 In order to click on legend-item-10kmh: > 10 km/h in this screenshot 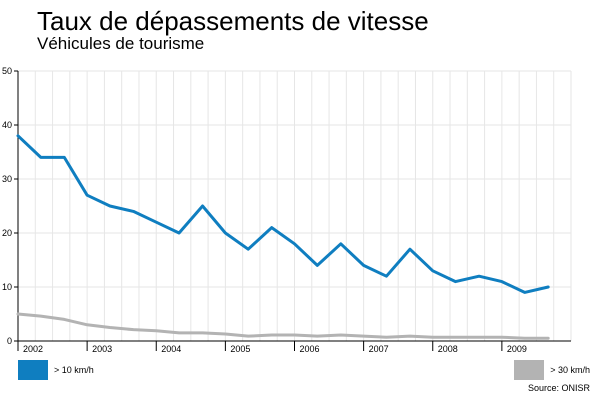, I will do `click(56, 370)`.